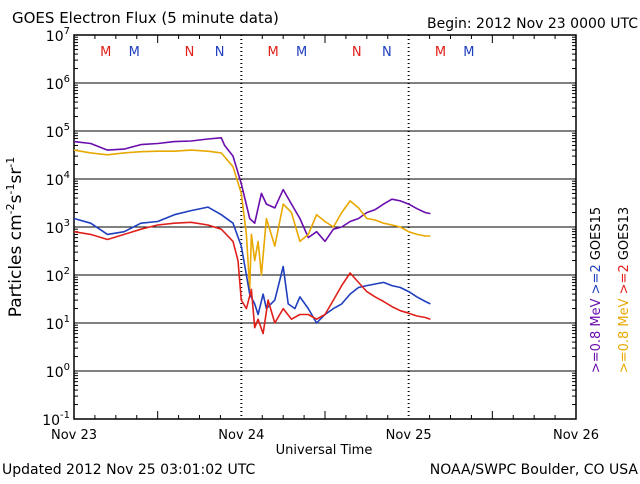 Image resolution: width=640 pixels, height=484 pixels. Describe the element at coordinates (576, 435) in the screenshot. I see `x-tick-label: Nov 26` at that location.